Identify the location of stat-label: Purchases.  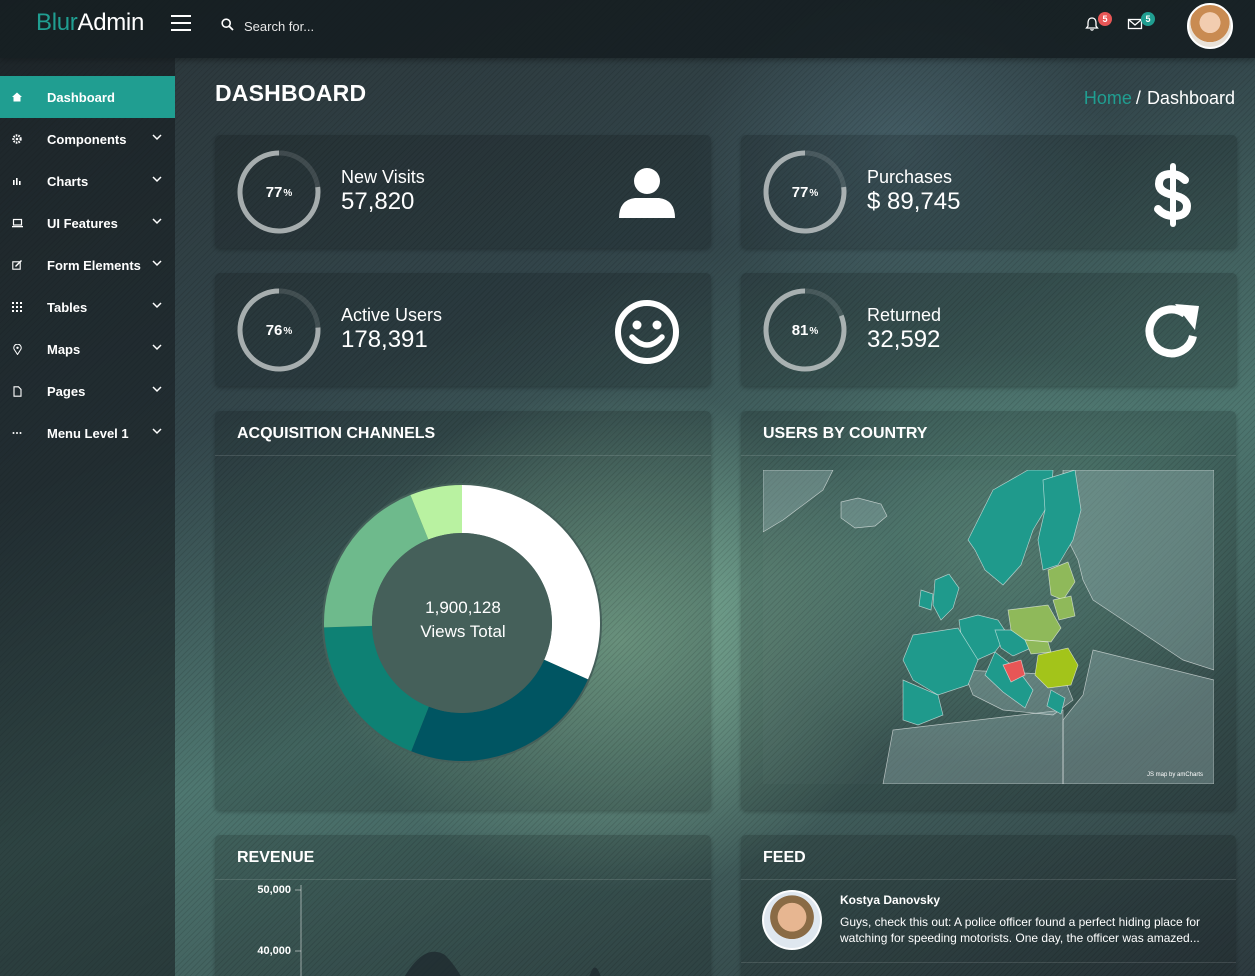
(910, 177).